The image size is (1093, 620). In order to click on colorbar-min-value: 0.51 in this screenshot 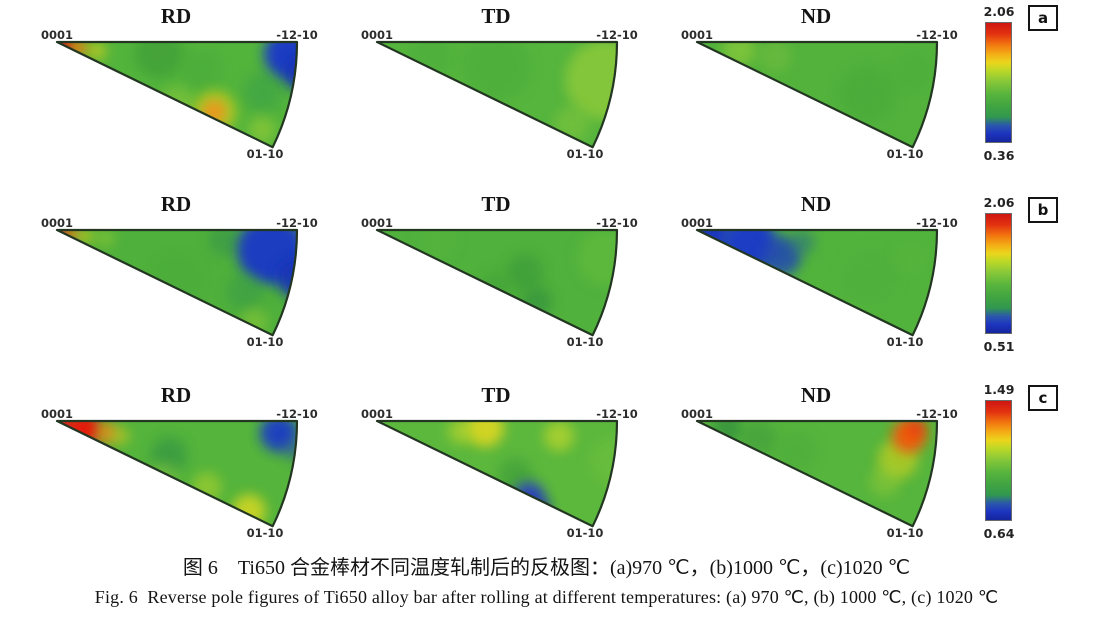, I will do `click(999, 346)`.